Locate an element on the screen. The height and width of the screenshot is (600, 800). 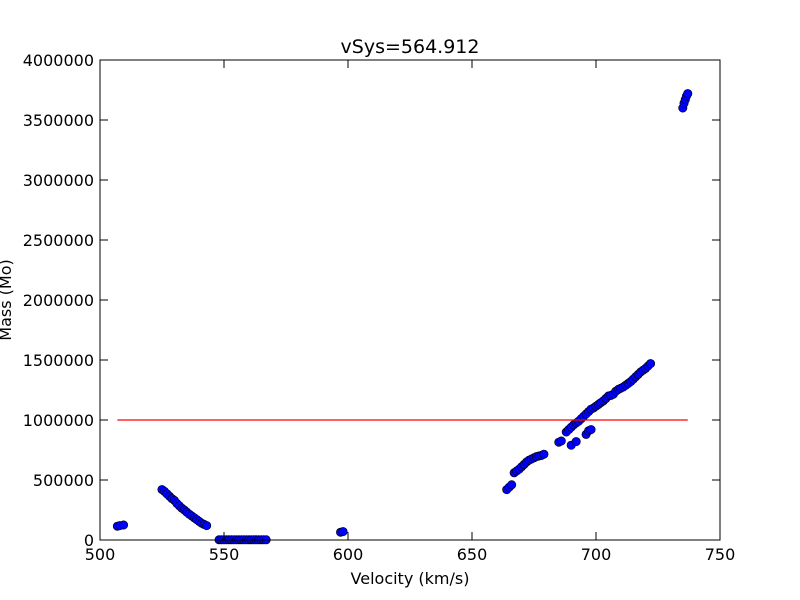
y-tick-label: 3500000 is located at coordinates (58, 120).